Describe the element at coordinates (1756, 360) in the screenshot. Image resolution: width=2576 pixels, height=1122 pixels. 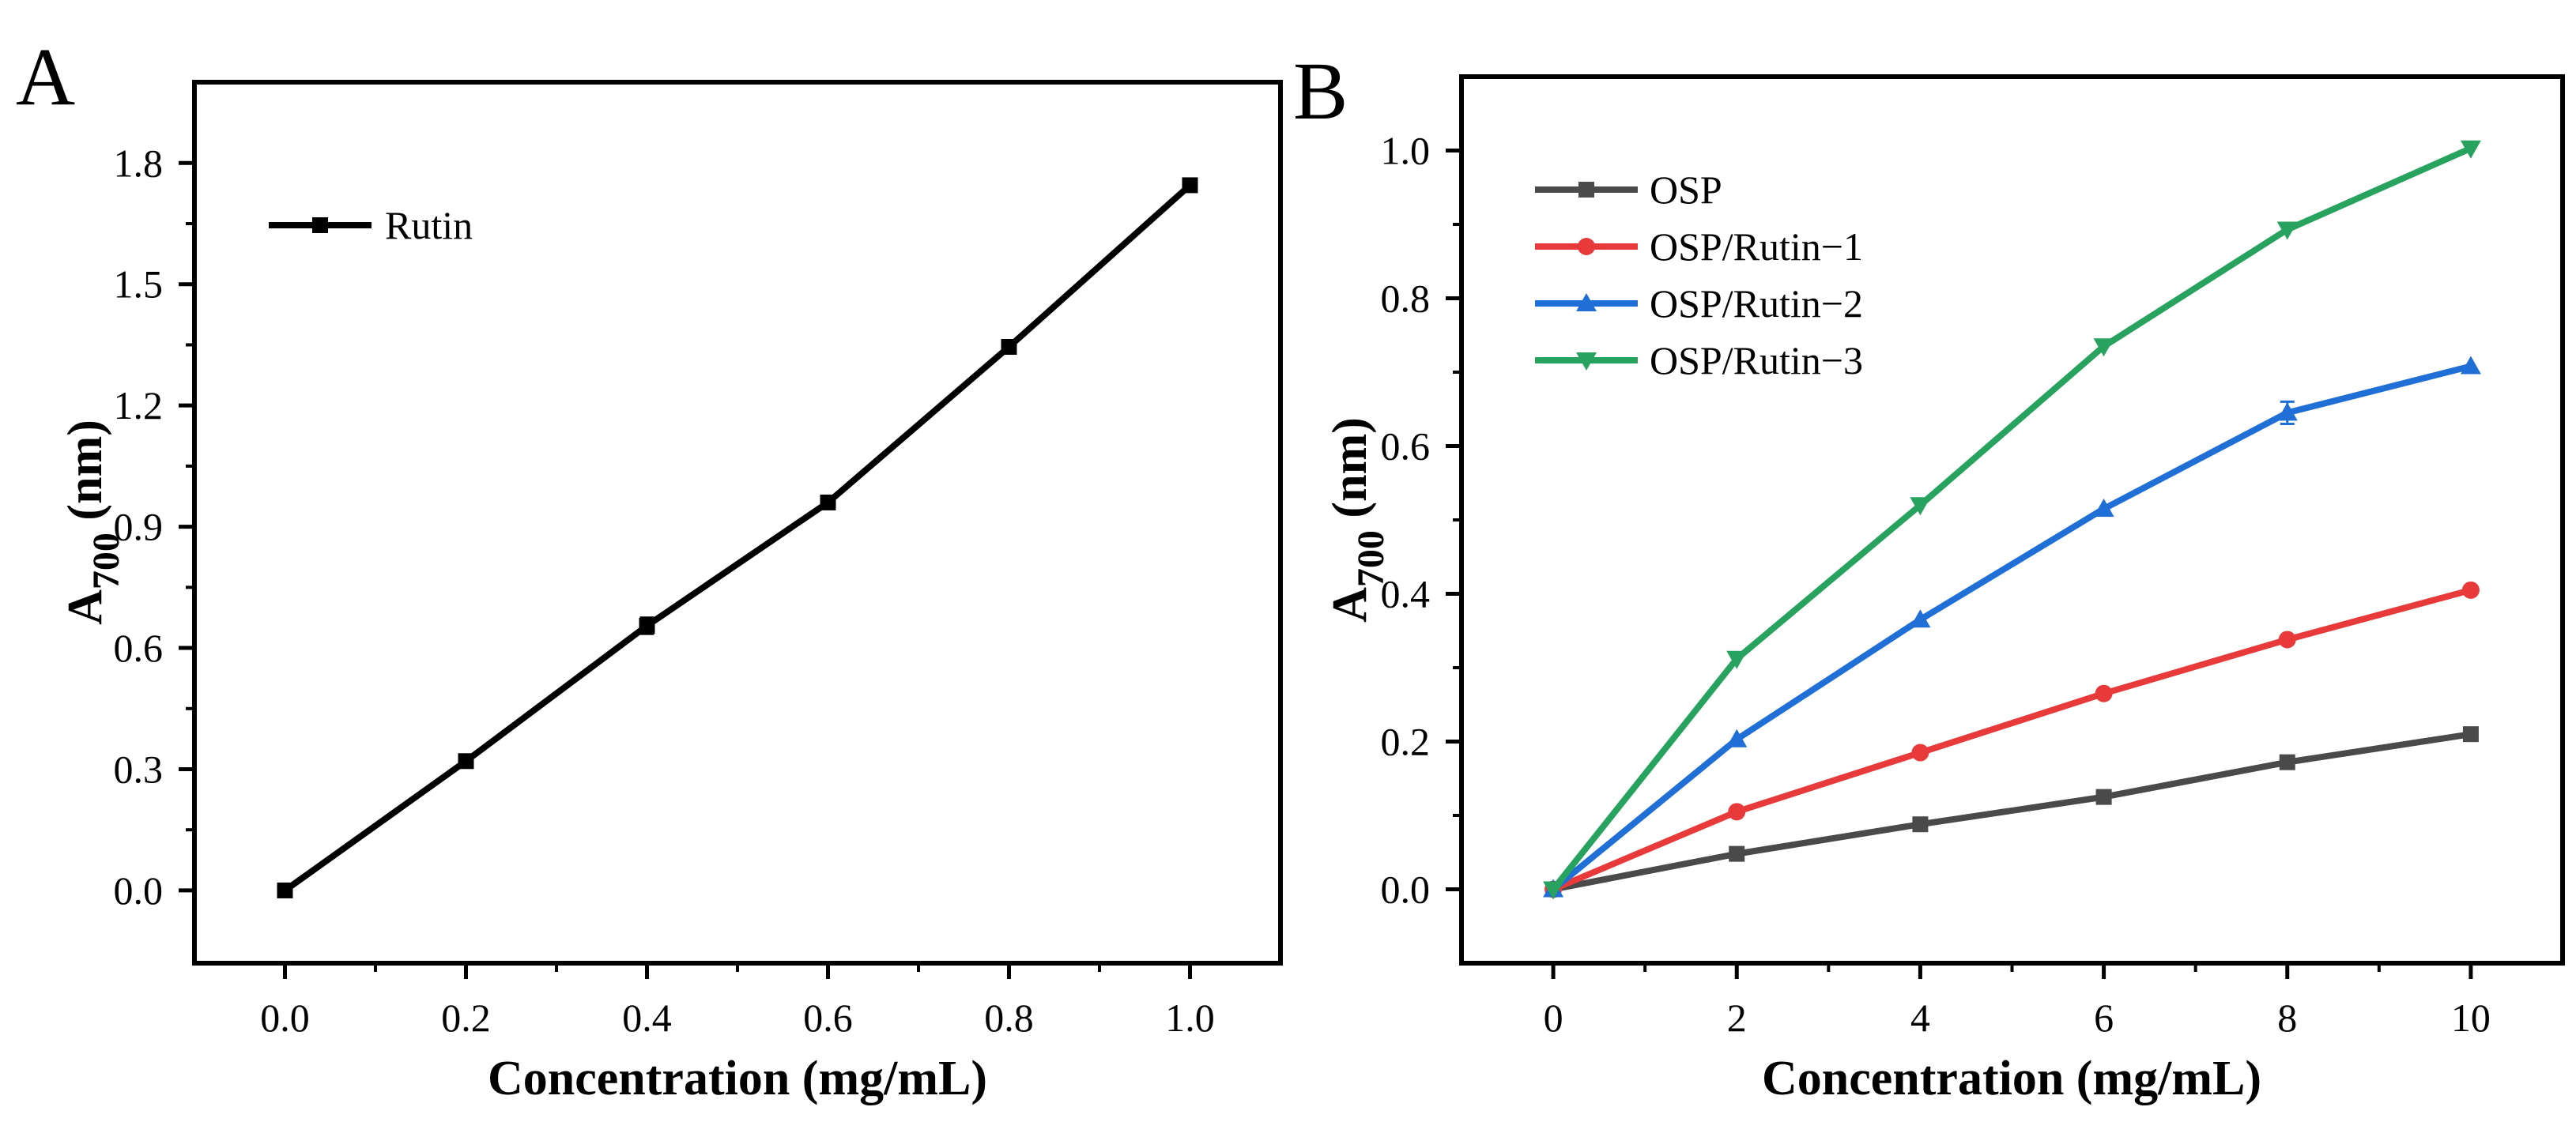
I see `panel-b-legend-label-3: OSP/Rutin−3` at that location.